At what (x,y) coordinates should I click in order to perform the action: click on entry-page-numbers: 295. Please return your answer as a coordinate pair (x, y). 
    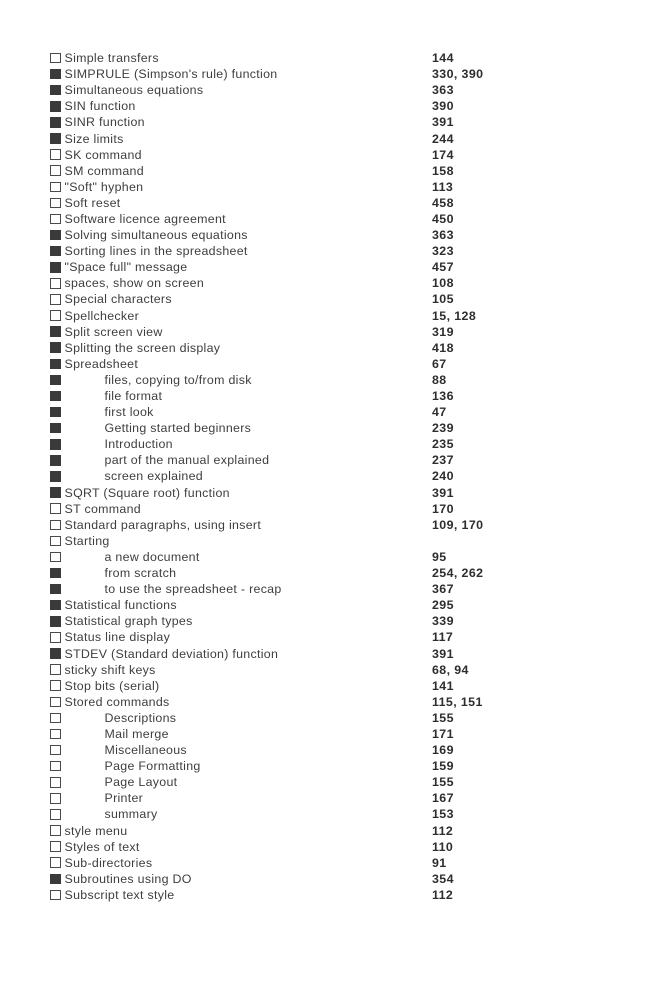
    Looking at the image, I should click on (443, 605).